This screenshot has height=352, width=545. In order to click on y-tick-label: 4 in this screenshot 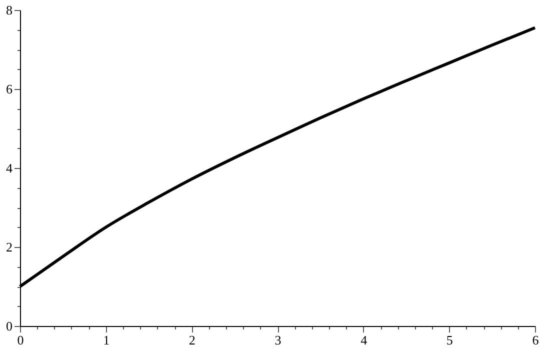, I will do `click(9, 168)`.